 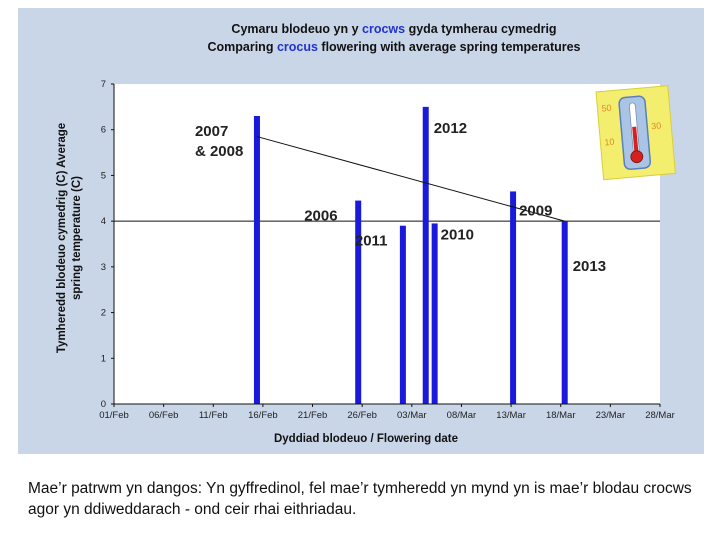 I want to click on y-tick-label: 1, so click(x=103, y=358).